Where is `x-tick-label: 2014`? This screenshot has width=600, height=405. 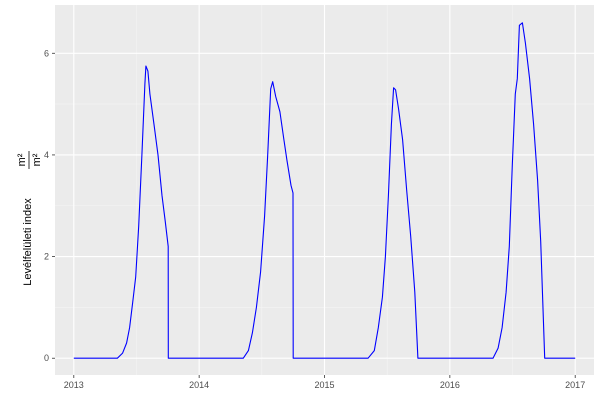
x-tick-label: 2014 is located at coordinates (199, 385).